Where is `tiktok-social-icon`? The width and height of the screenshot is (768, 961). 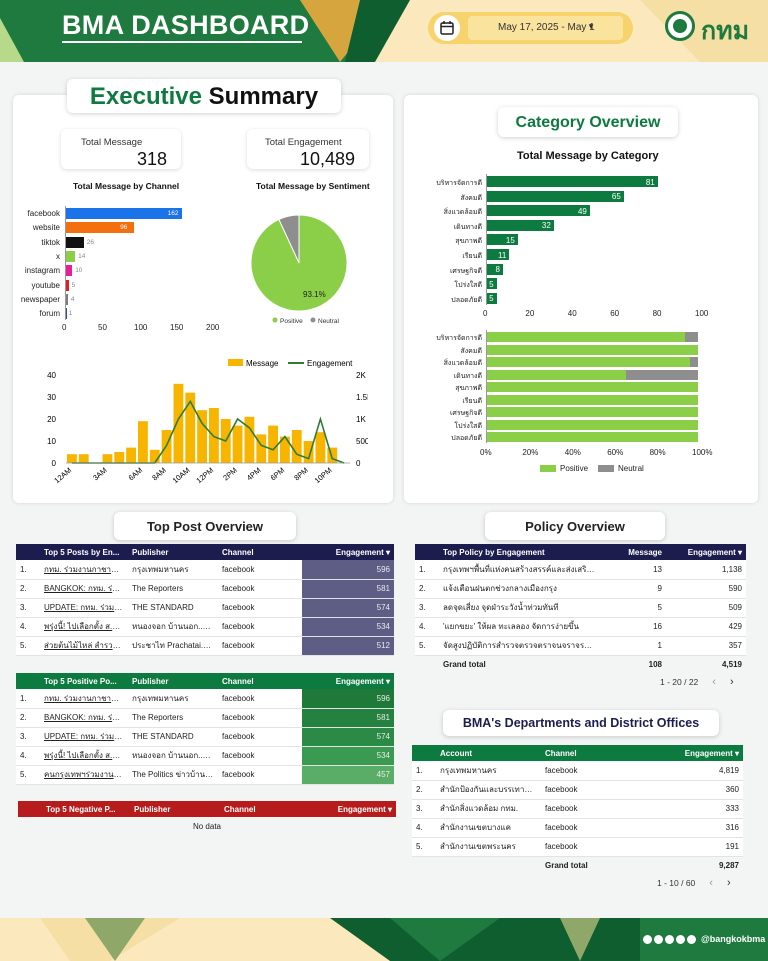 tiktok-social-icon is located at coordinates (691, 939).